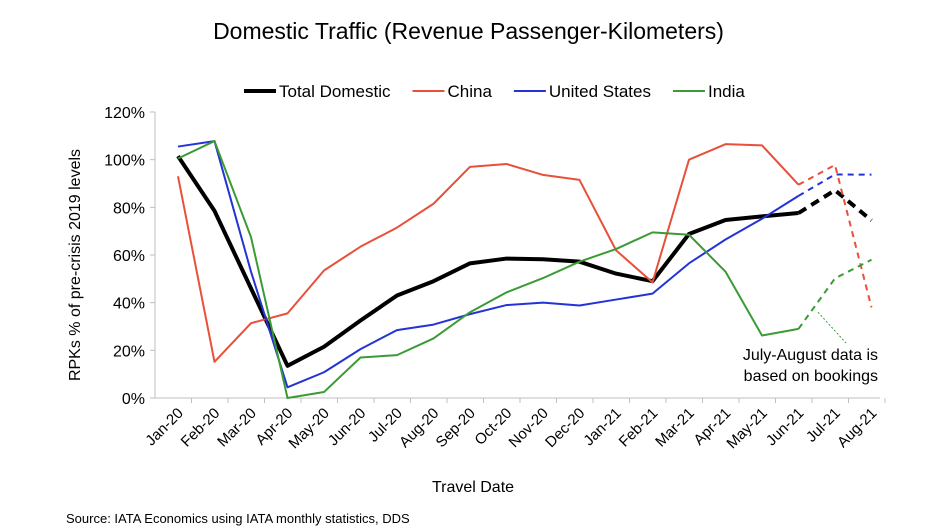 This screenshot has width=937, height=532. What do you see at coordinates (129, 304) in the screenshot?
I see `y-tick-label: 40%` at bounding box center [129, 304].